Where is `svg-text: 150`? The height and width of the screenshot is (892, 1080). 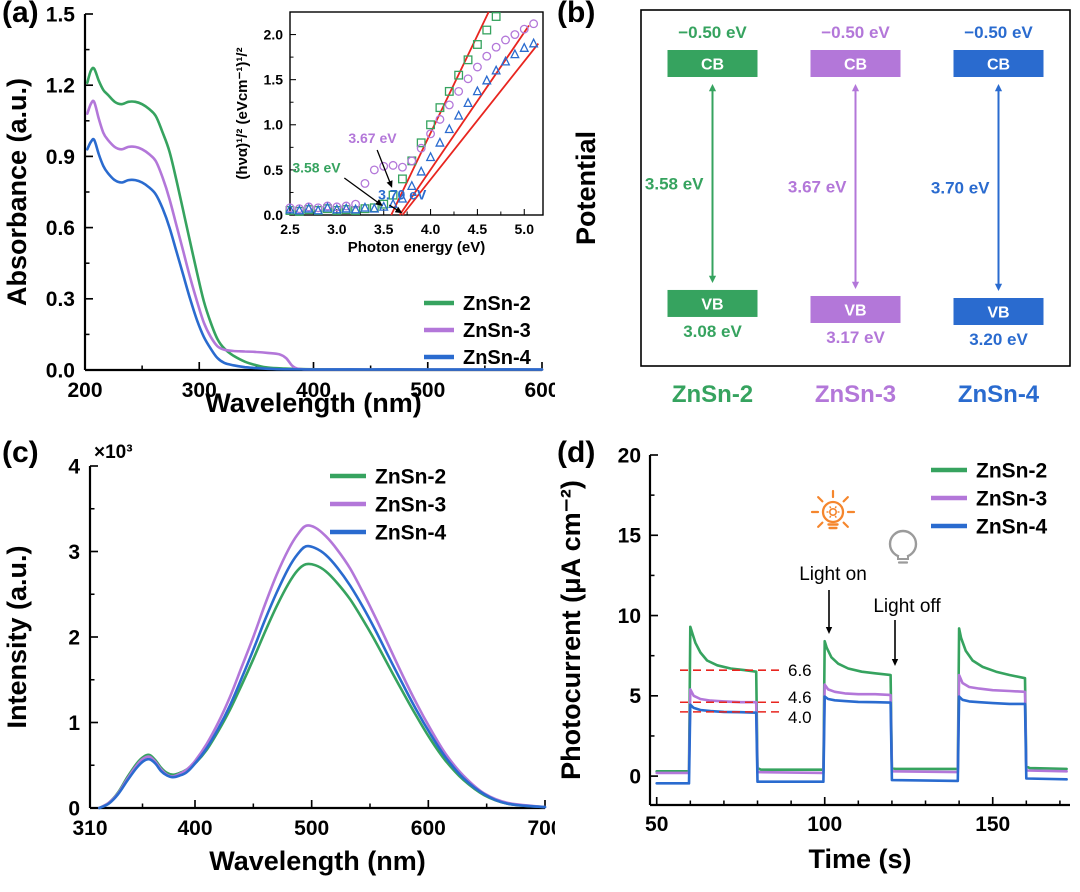
svg-text: 150 is located at coordinates (992, 824).